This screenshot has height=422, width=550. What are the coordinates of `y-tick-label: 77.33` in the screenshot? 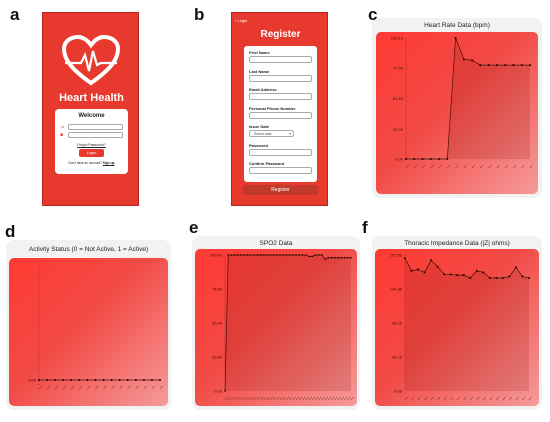 It's located at (398, 68).